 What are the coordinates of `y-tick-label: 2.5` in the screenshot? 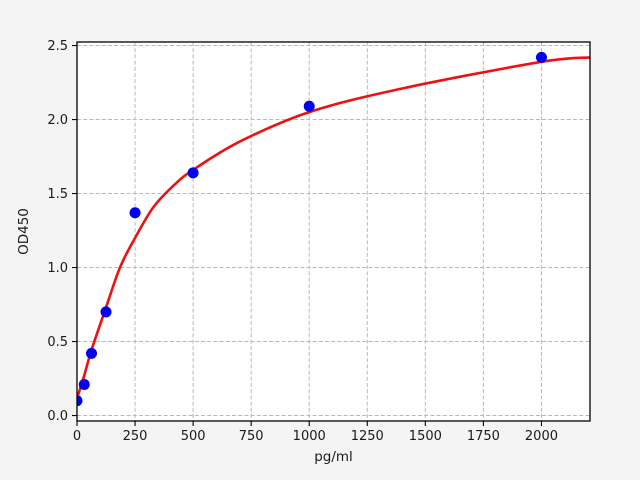 It's located at (57, 46).